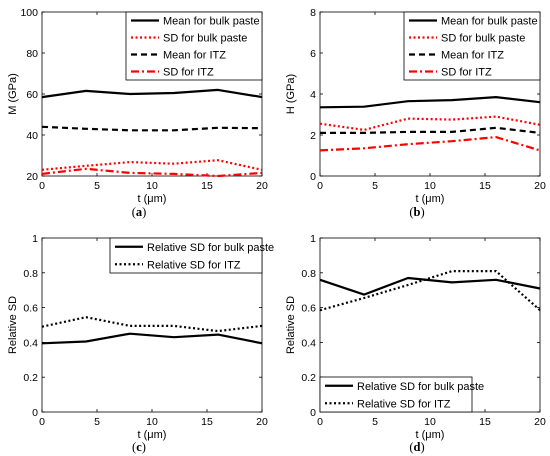 Image resolution: width=550 pixels, height=456 pixels. Describe the element at coordinates (313, 54) in the screenshot. I see `y-tick-label: 6` at that location.